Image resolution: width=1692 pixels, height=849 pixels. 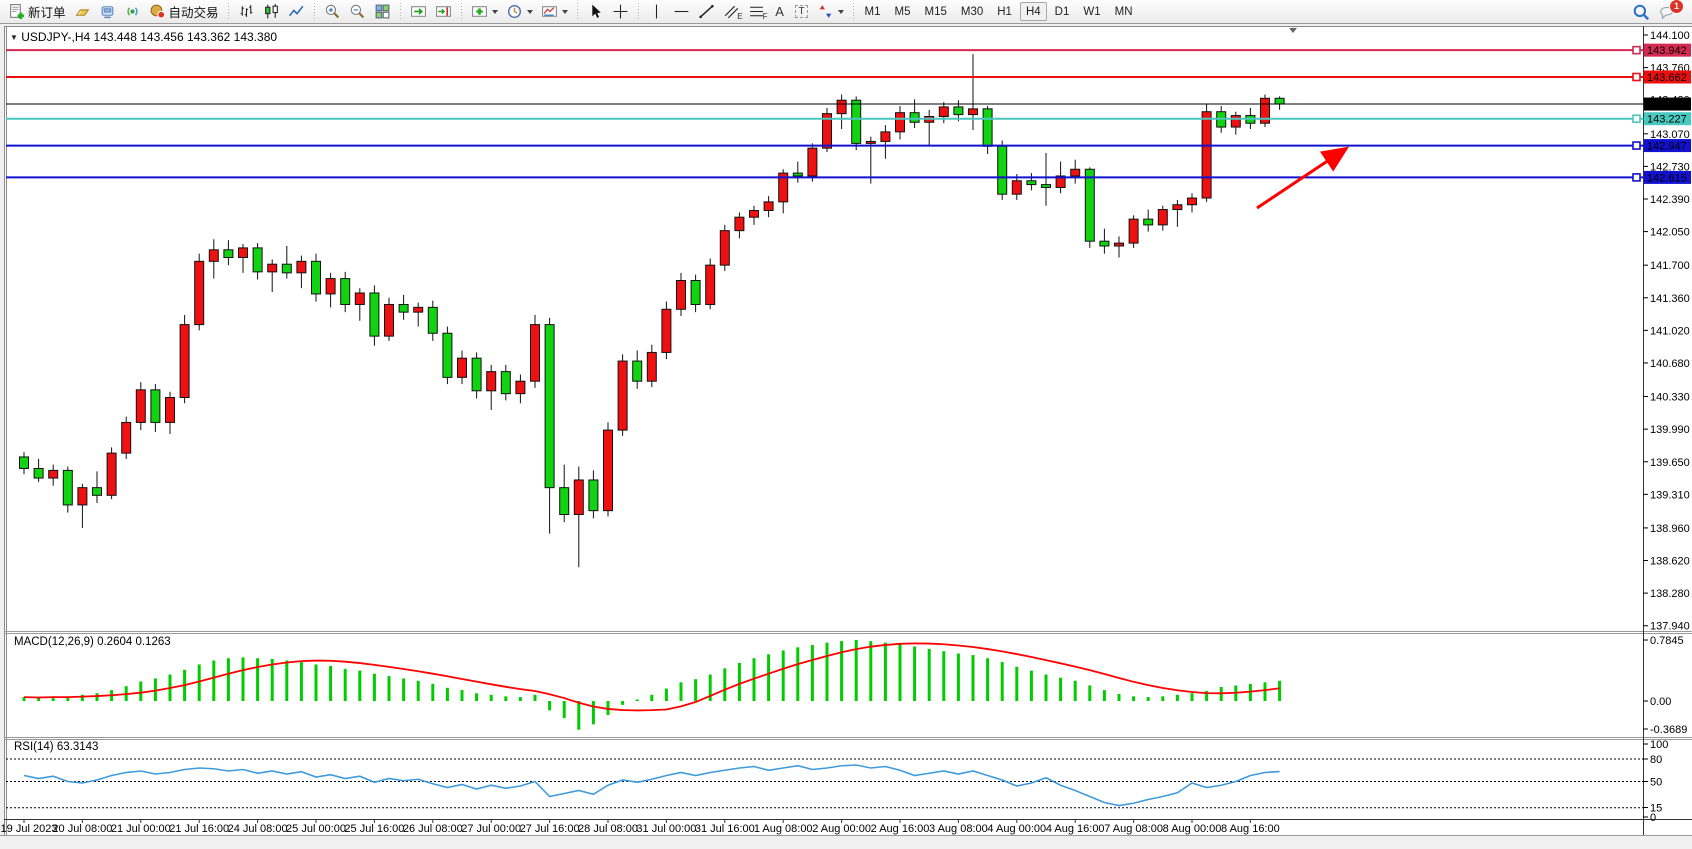 I want to click on text-label-icon: T, so click(x=801, y=11).